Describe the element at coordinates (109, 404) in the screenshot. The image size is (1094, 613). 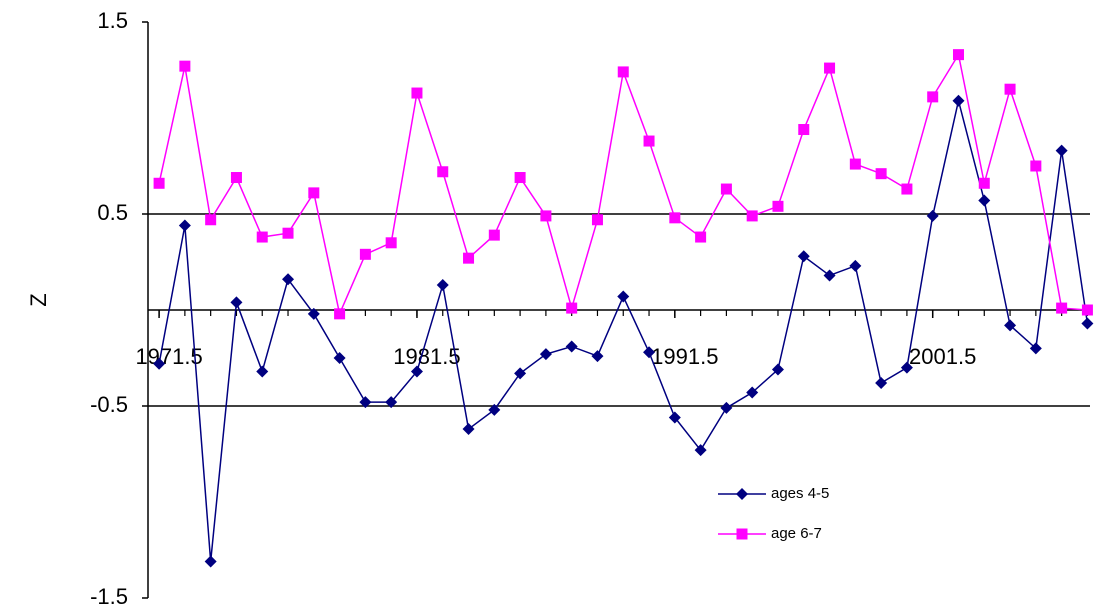
I see `y-tick-label: -0.5` at that location.